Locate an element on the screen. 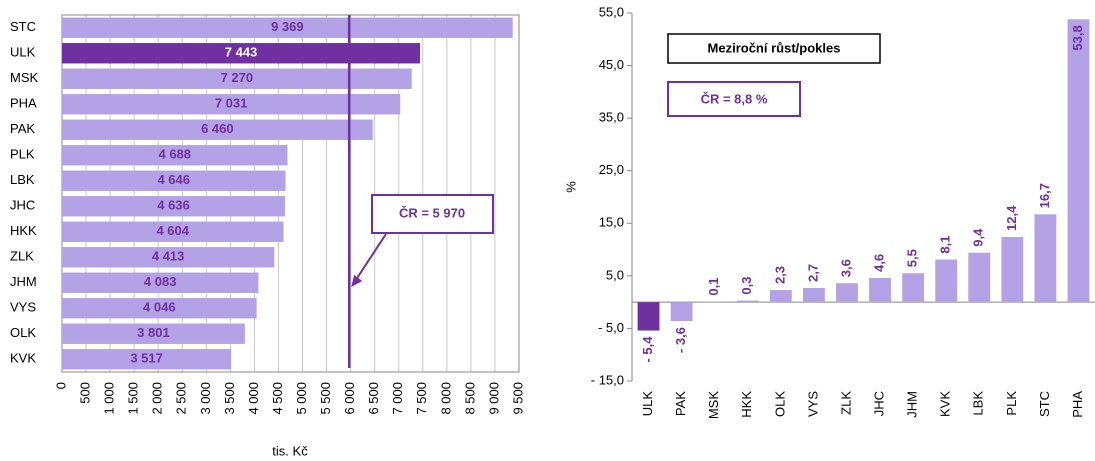 The width and height of the screenshot is (1095, 461). x-tick-label: 2 000 is located at coordinates (157, 398).